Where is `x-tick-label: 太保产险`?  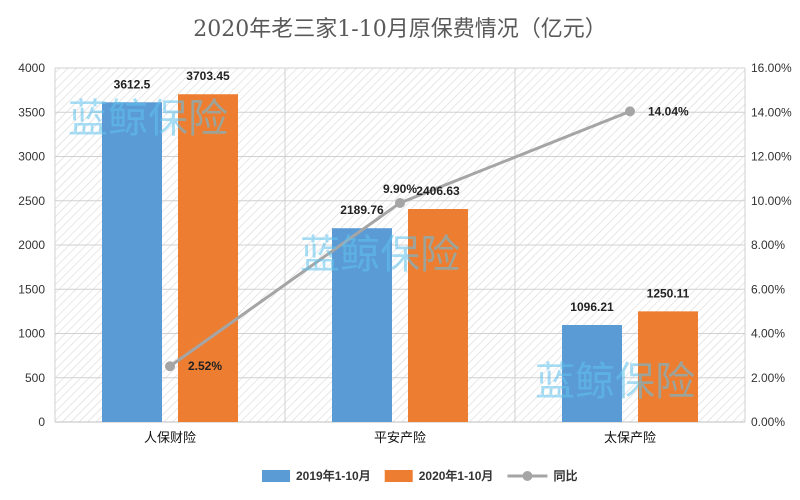 x-tick-label: 太保产险 is located at coordinates (630, 438).